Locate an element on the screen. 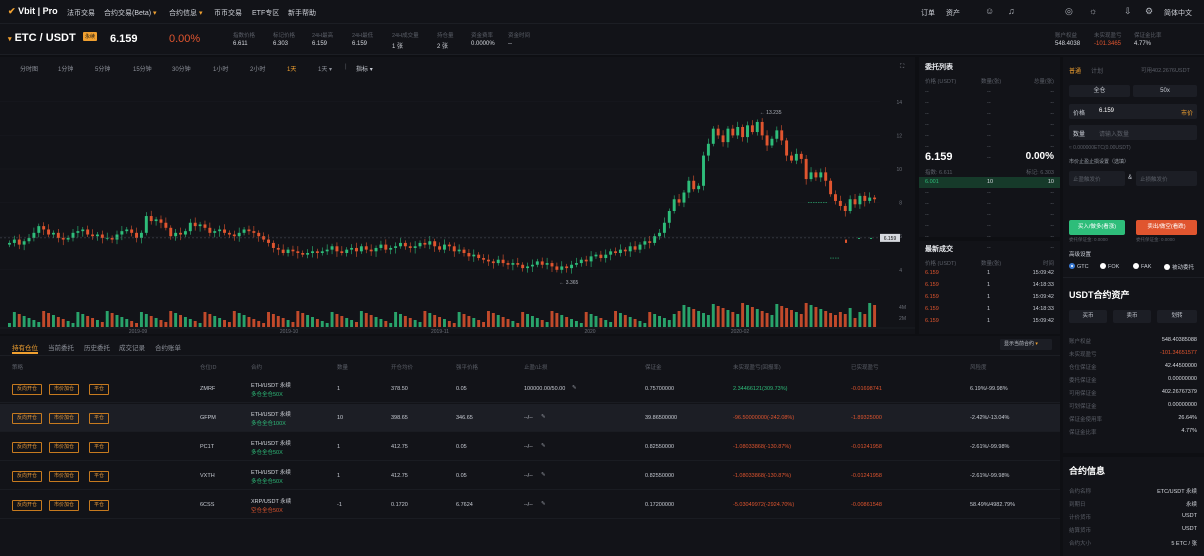  brand-logo: ✔ Vbit | Pro is located at coordinates (33, 11).